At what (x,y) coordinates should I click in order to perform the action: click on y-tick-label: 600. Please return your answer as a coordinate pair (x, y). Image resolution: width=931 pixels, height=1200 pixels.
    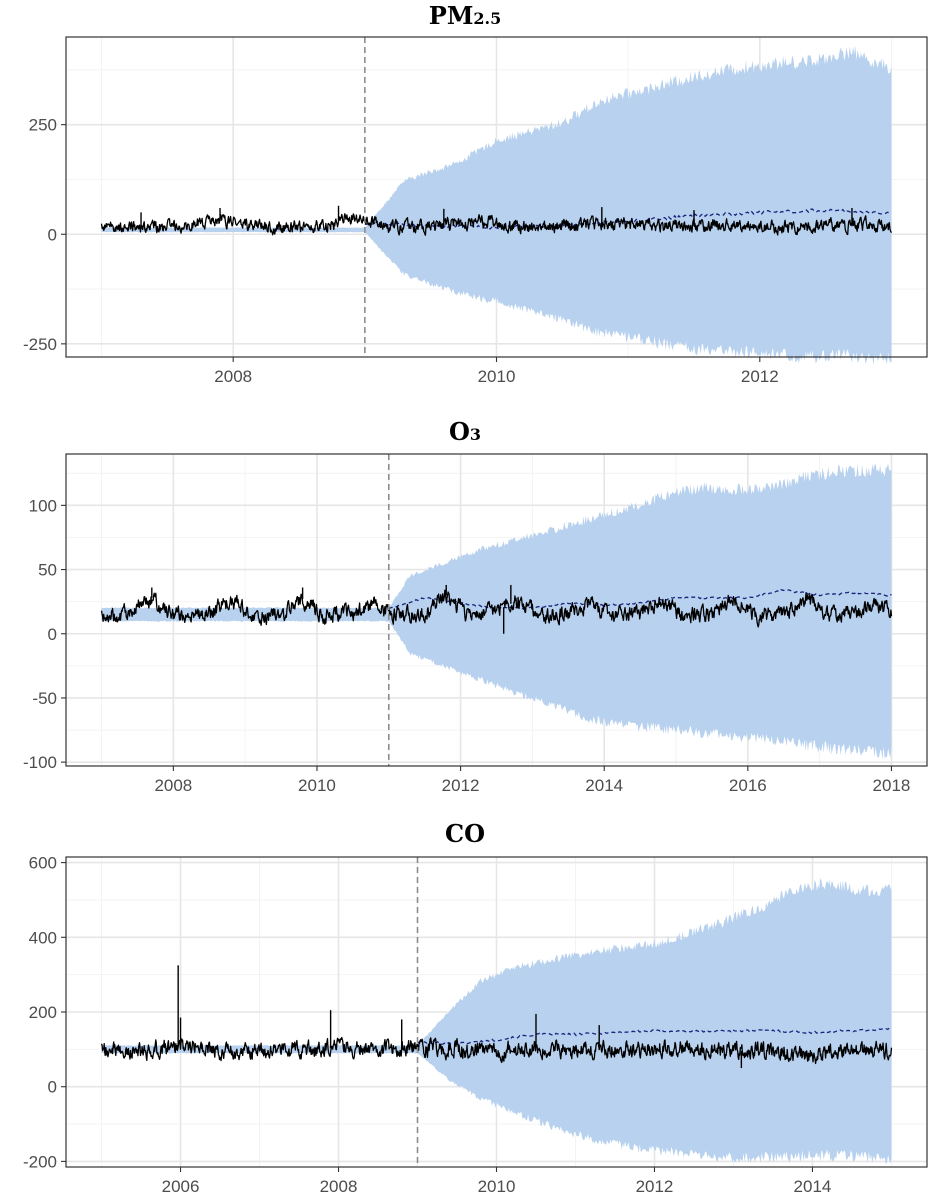
    Looking at the image, I should click on (43, 863).